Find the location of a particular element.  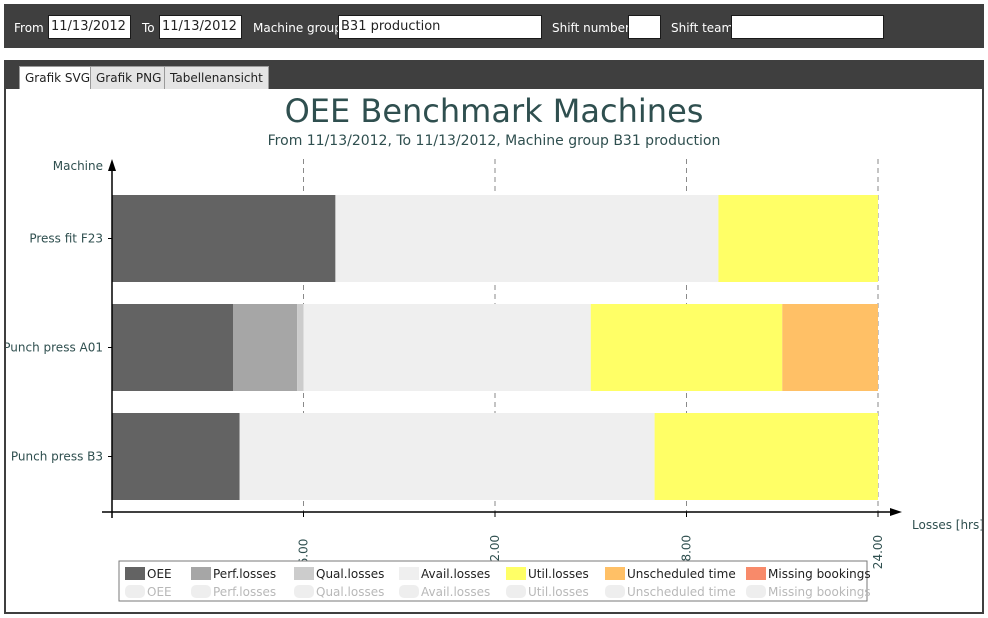

to-date-input: 11/13/2012 is located at coordinates (200, 27).